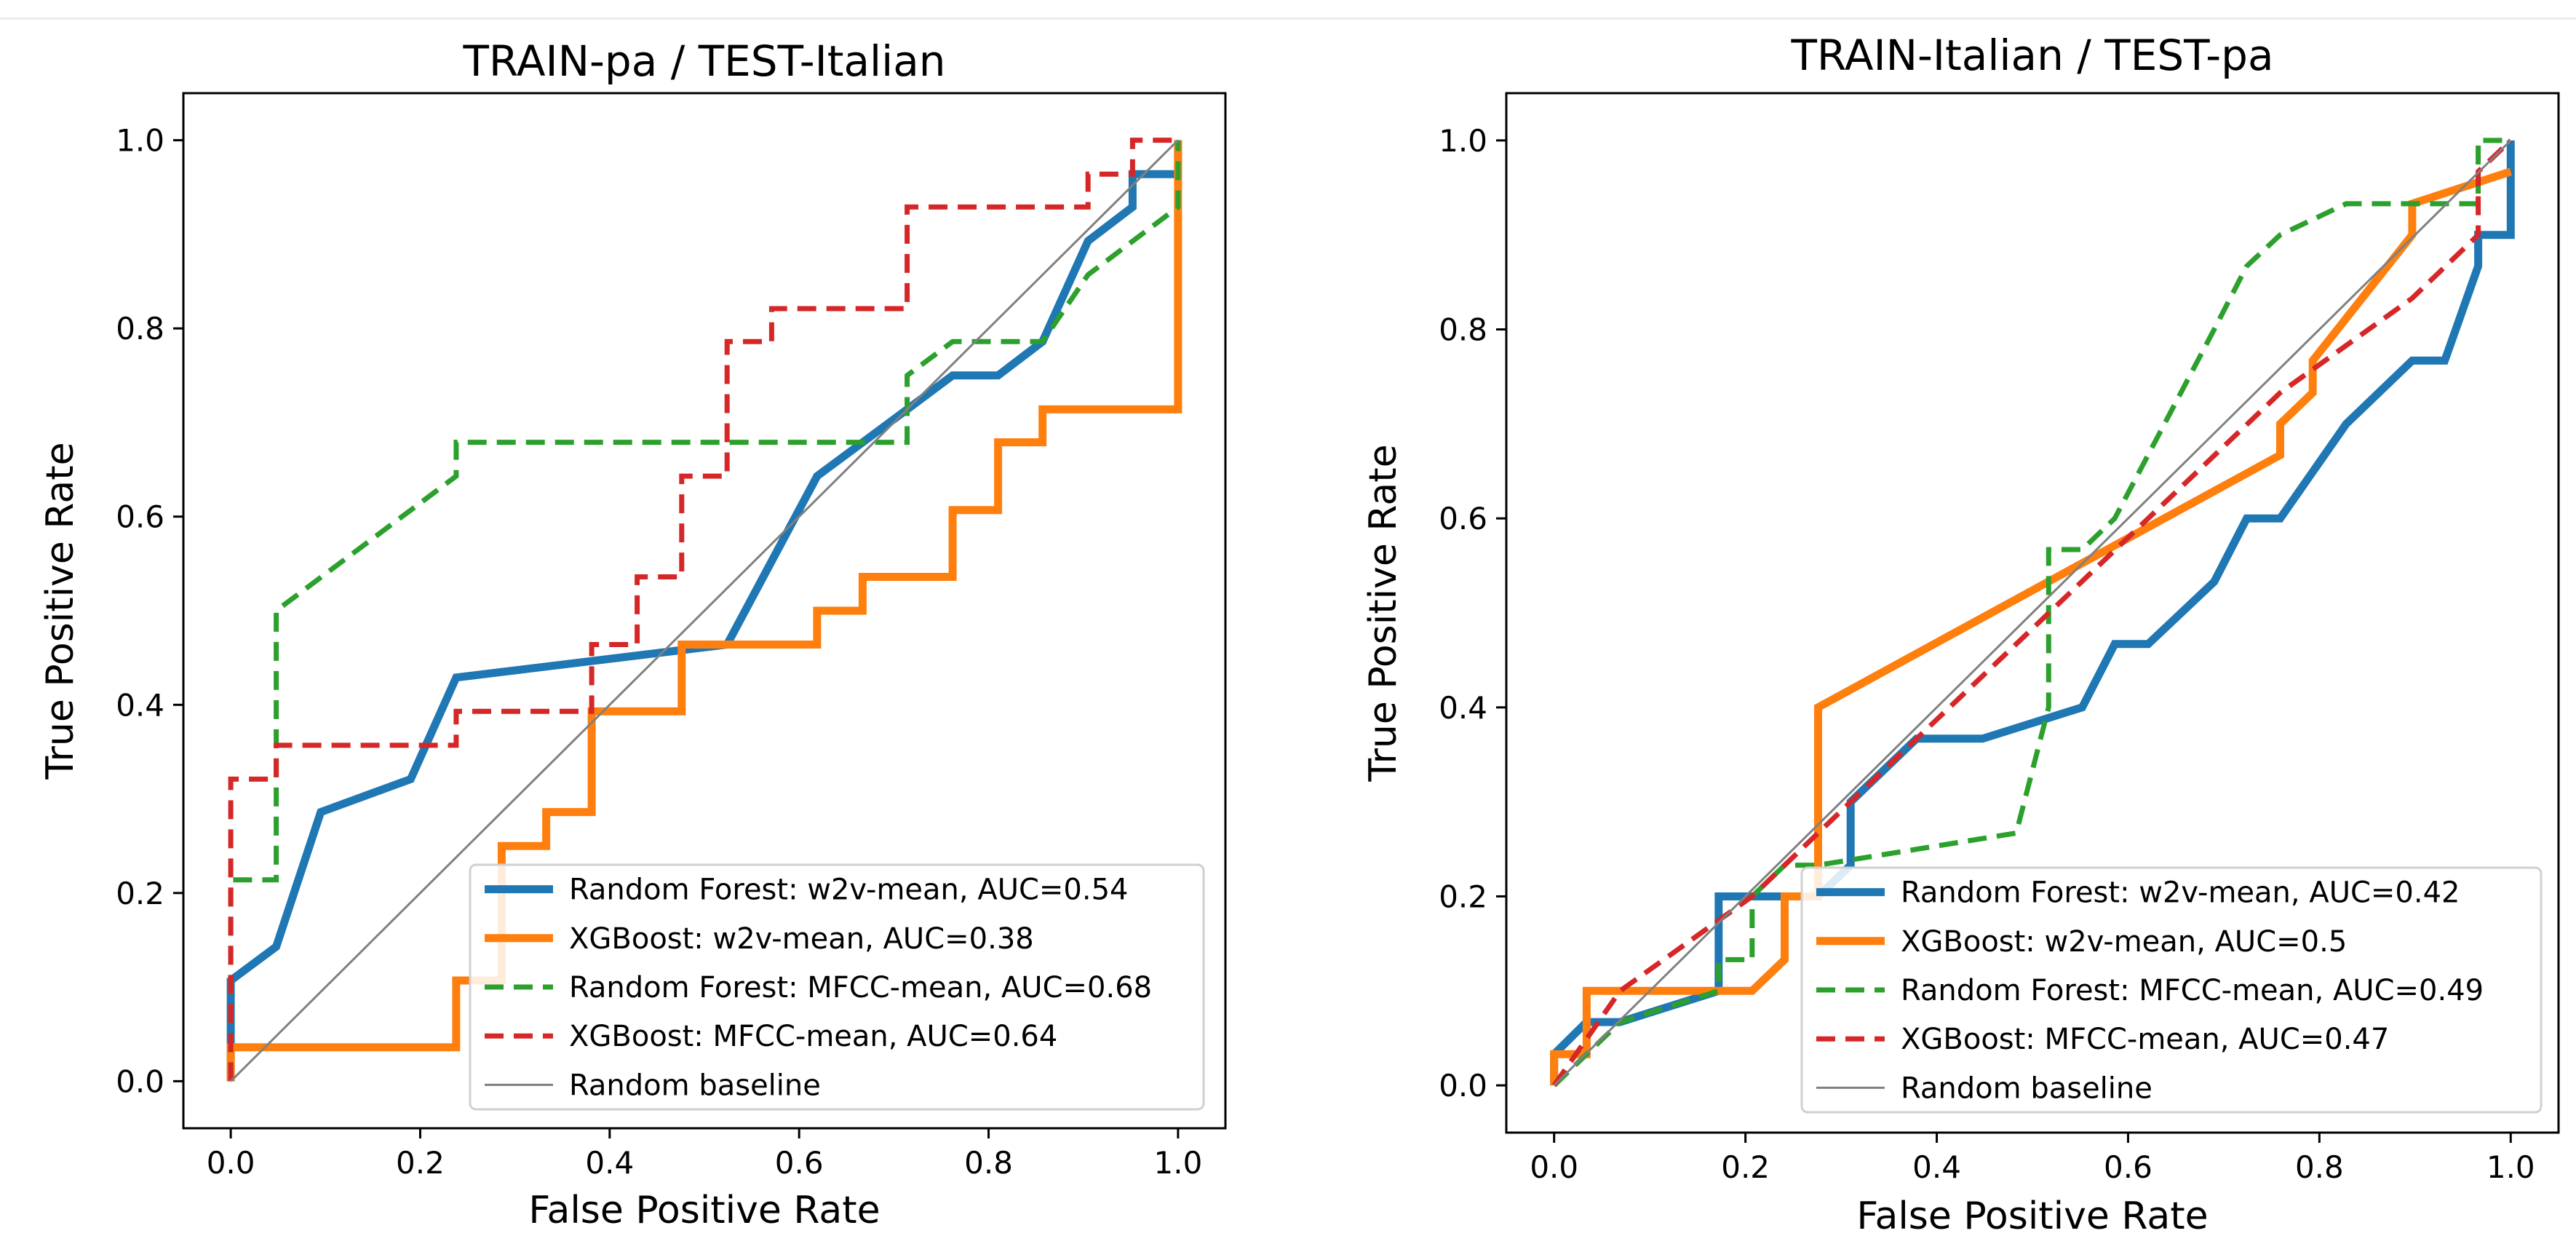  What do you see at coordinates (801, 939) in the screenshot?
I see `legend-entry: XGBoost: w2v-mean, AUC=0.38` at bounding box center [801, 939].